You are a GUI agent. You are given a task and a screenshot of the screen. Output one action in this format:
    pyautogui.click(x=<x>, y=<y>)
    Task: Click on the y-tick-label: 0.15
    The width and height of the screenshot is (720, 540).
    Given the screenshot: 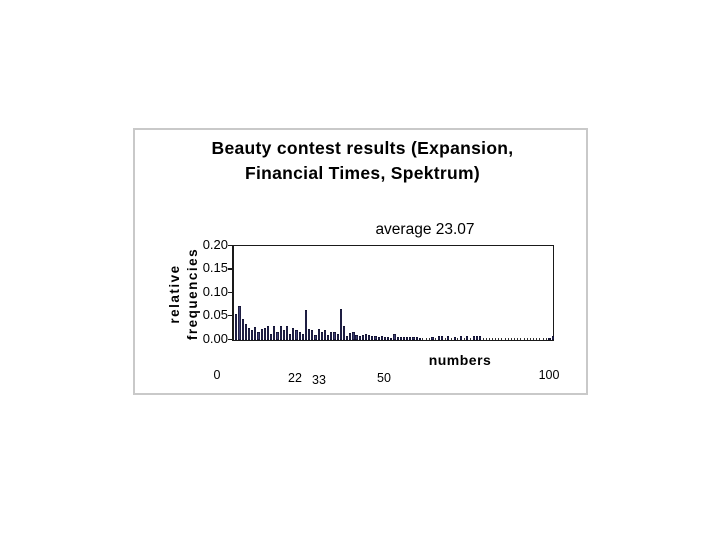 What is the action you would take?
    pyautogui.click(x=215, y=268)
    